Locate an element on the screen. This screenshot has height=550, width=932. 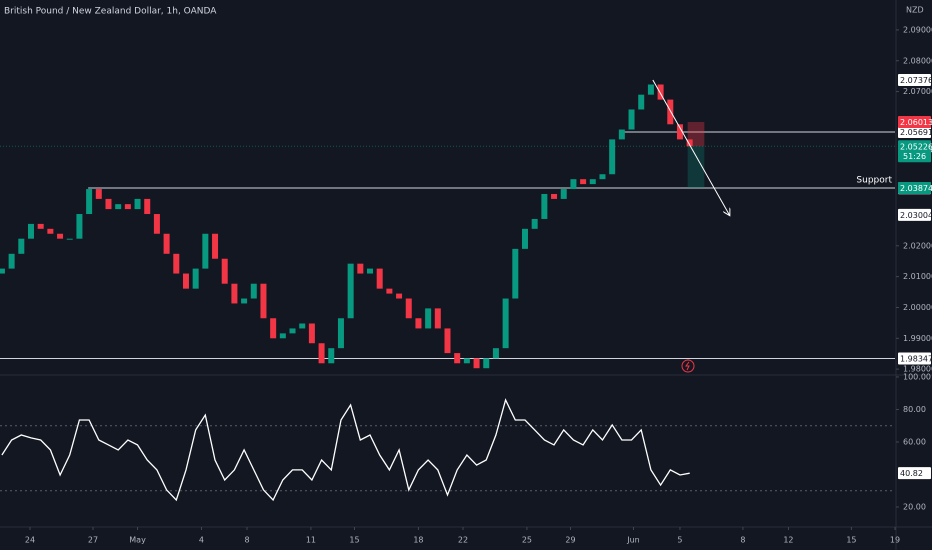
y-tick-label: 1.99000 is located at coordinates (917, 338).